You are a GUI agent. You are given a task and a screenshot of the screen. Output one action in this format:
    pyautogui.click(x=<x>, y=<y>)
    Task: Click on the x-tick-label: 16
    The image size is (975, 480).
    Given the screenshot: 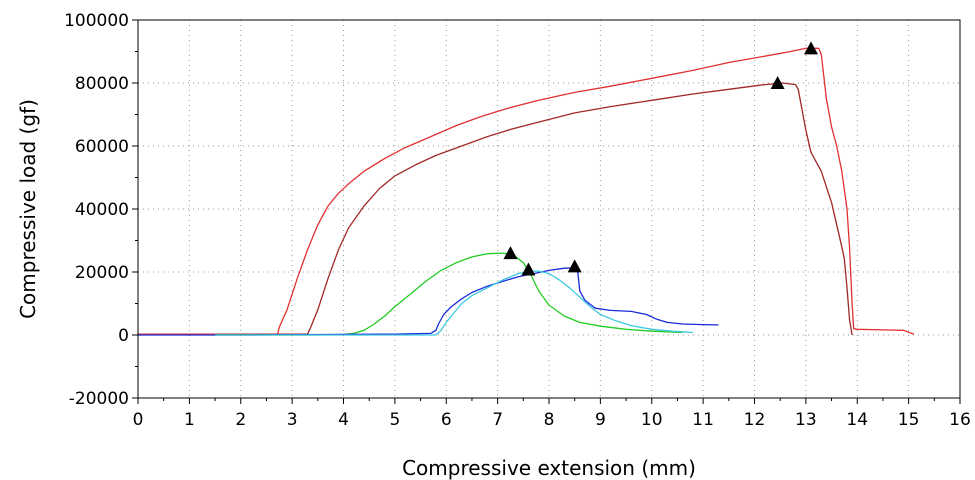 What is the action you would take?
    pyautogui.click(x=960, y=420)
    